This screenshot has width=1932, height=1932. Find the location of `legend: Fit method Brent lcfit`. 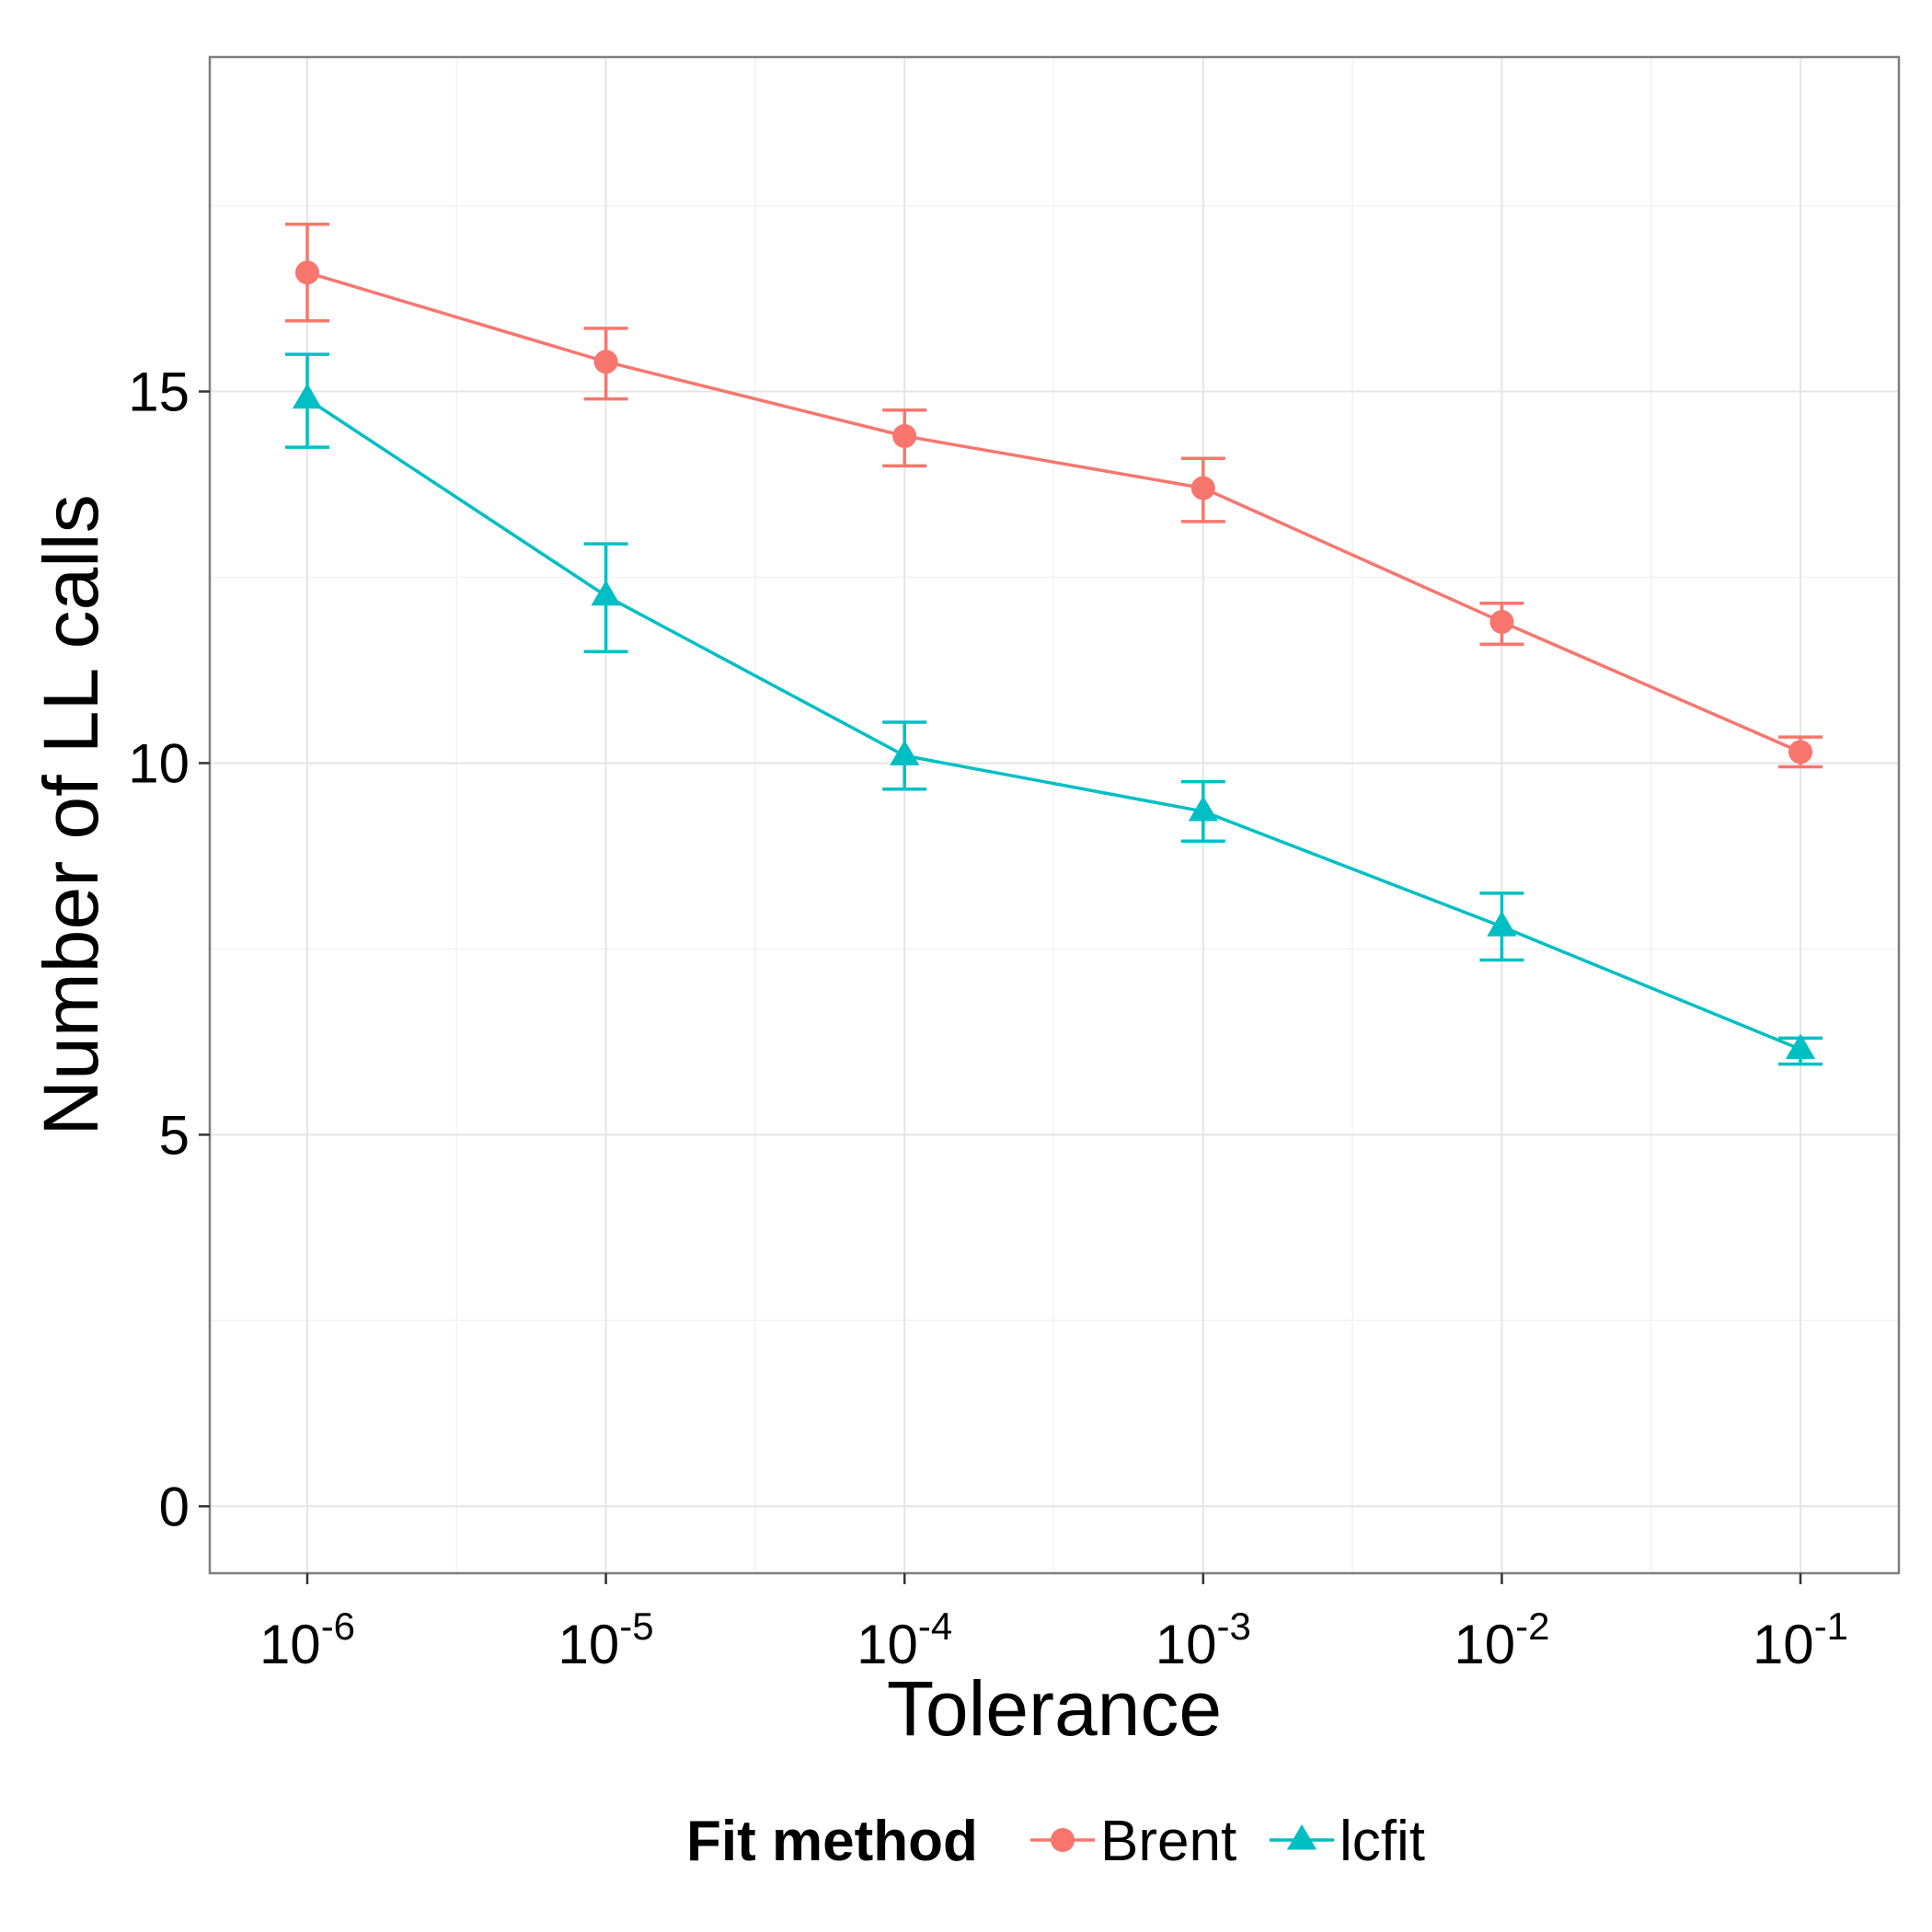

legend: Fit method Brent lcfit is located at coordinates (1055, 1841).